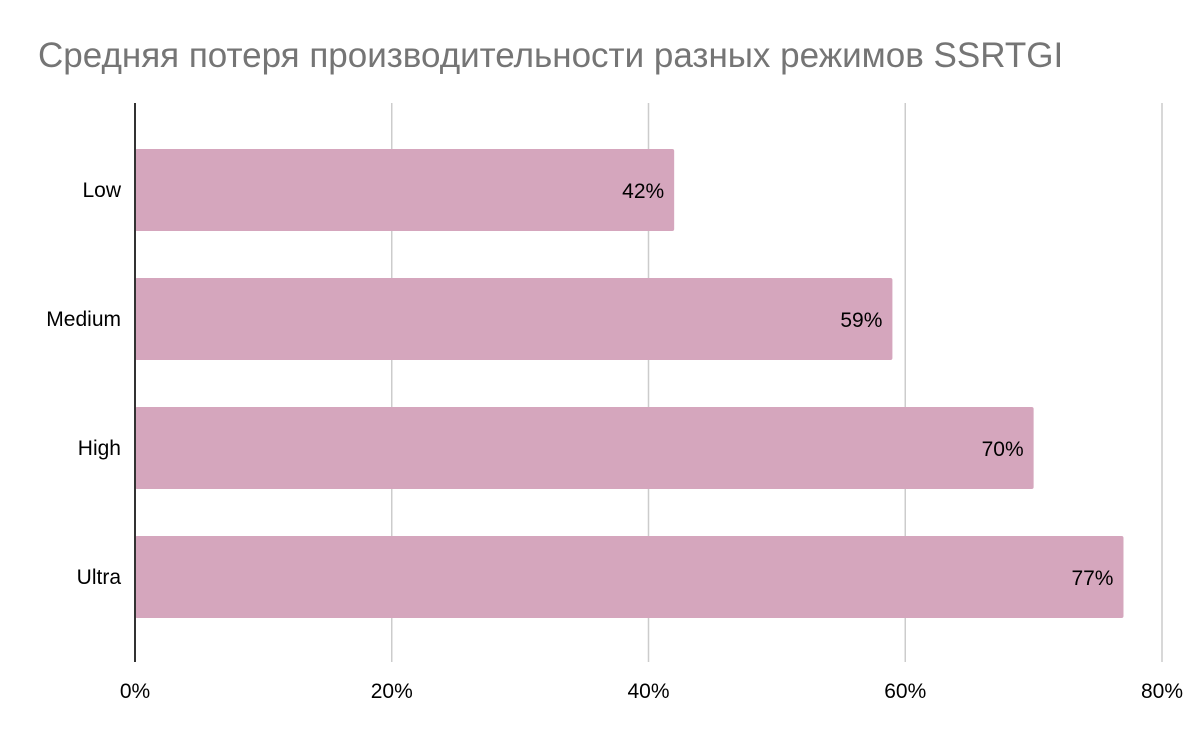 This screenshot has height=742, width=1200. I want to click on data-label: 59%, so click(861, 320).